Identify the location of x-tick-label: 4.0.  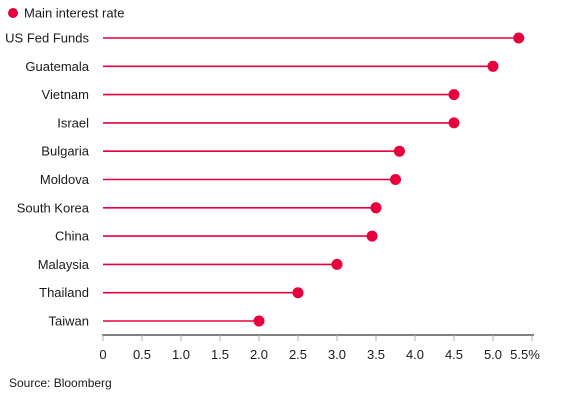
(415, 354).